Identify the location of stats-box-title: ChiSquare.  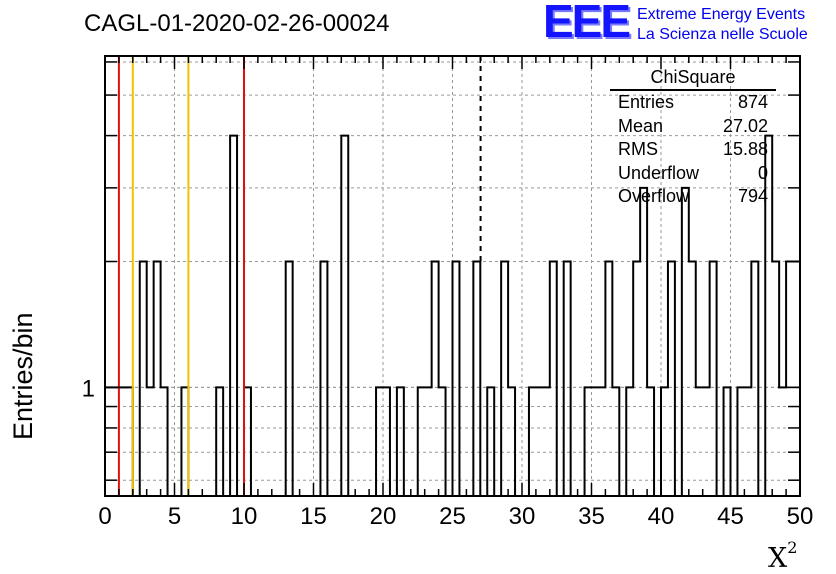
(693, 78).